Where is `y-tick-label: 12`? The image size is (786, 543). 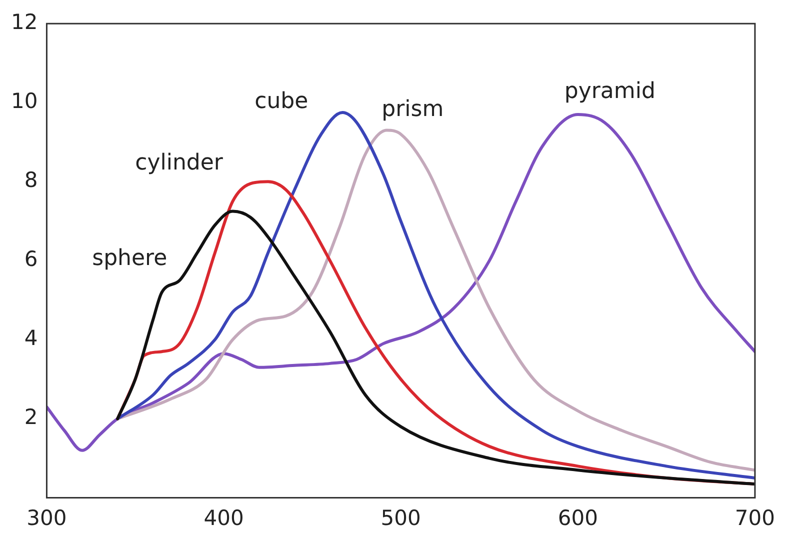 y-tick-label: 12 is located at coordinates (24, 22).